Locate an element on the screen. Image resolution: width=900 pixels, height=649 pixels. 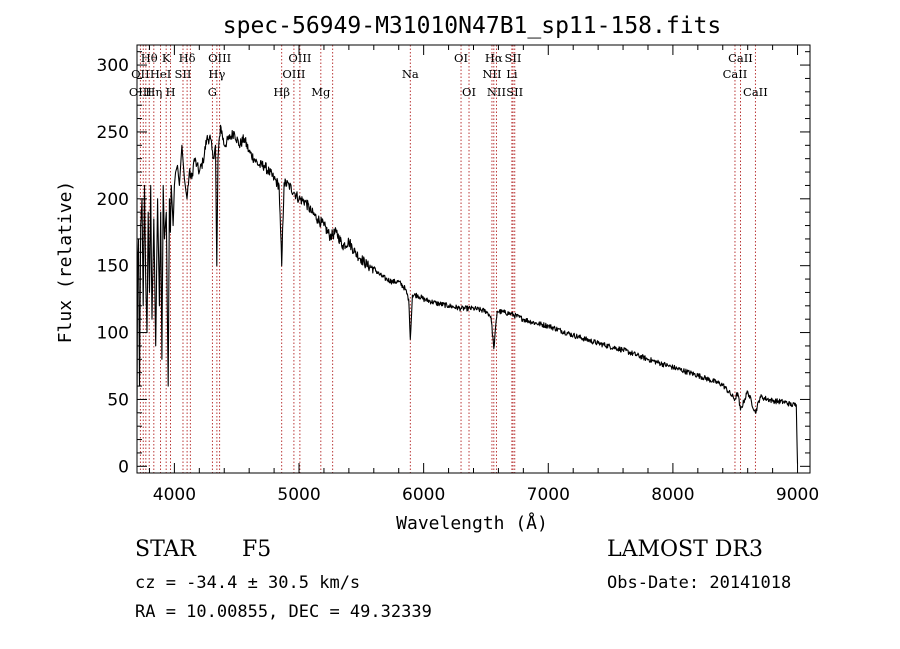
line-label: Hδ is located at coordinates (187, 58).